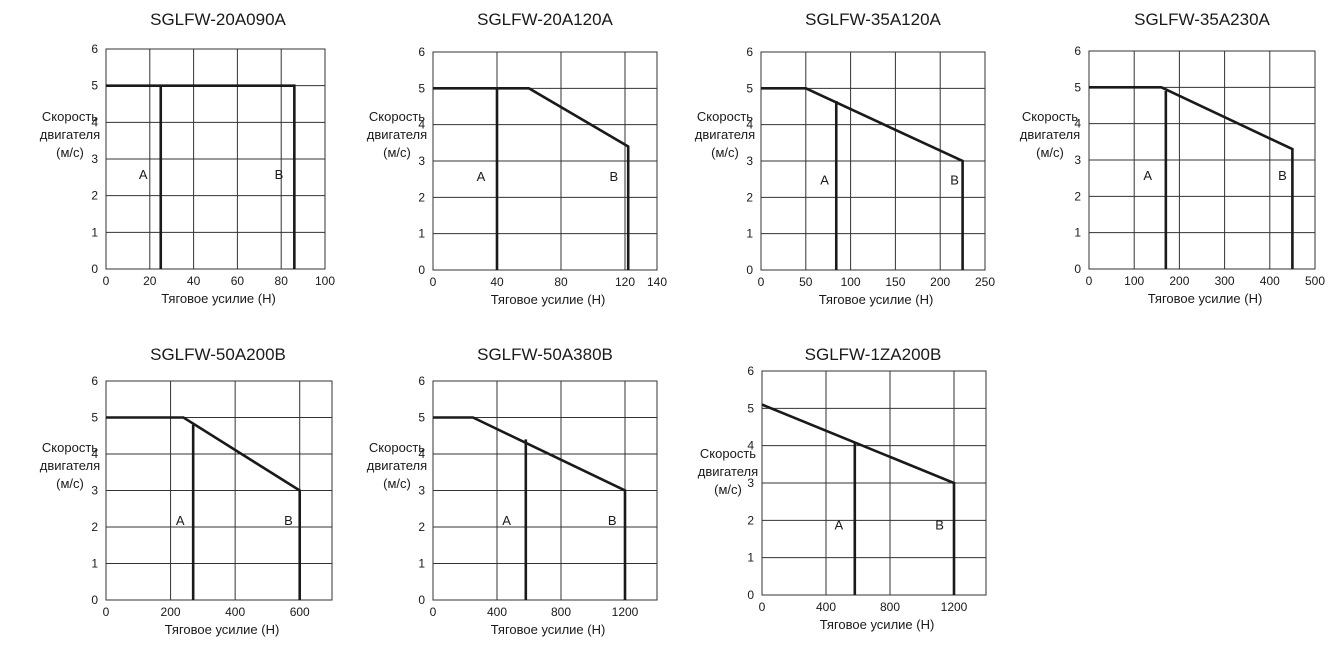 The image size is (1337, 645). I want to click on chart-title: SGLFW-1ZA200B, so click(873, 354).